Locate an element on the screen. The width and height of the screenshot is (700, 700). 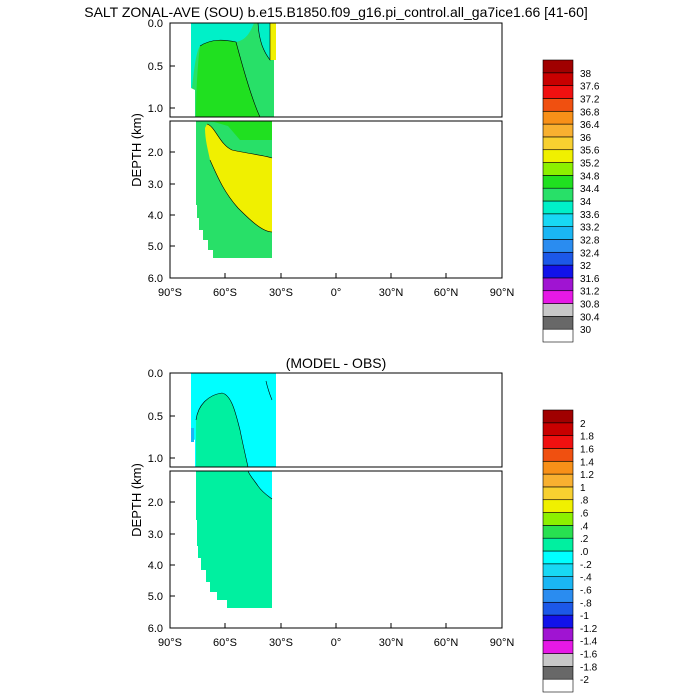
colorbar-label: 1.8 is located at coordinates (587, 437).